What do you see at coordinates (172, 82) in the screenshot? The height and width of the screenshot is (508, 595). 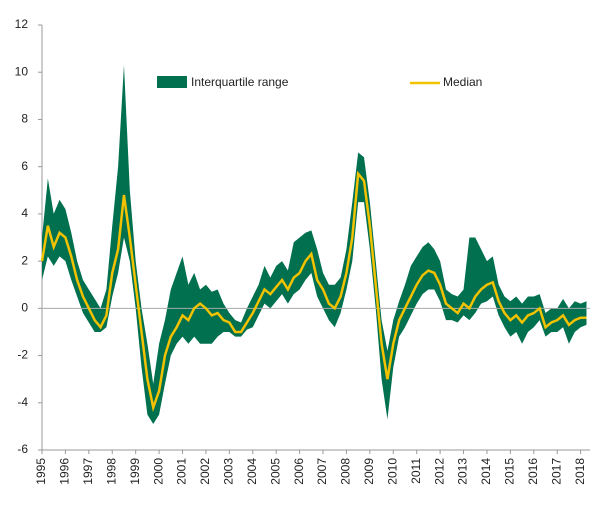 I see `legend-swatch` at bounding box center [172, 82].